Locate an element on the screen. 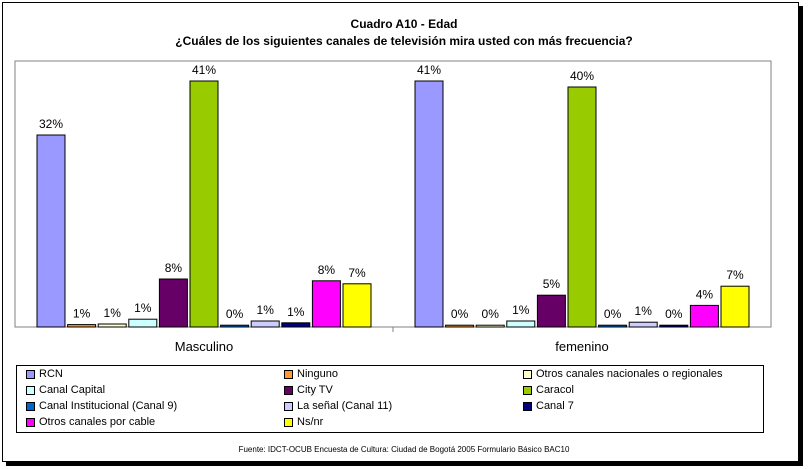 The height and width of the screenshot is (469, 808). legend-item-otros-canales-nacionales-o-regionales: Otros canales nacionales o regionales is located at coordinates (623, 374).